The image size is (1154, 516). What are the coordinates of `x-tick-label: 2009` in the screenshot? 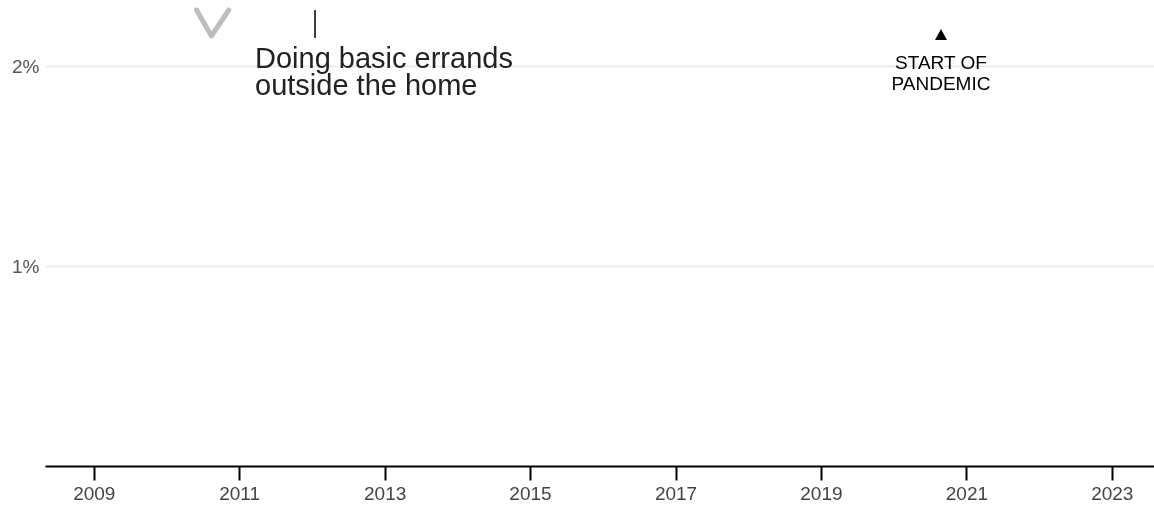 It's located at (94, 493).